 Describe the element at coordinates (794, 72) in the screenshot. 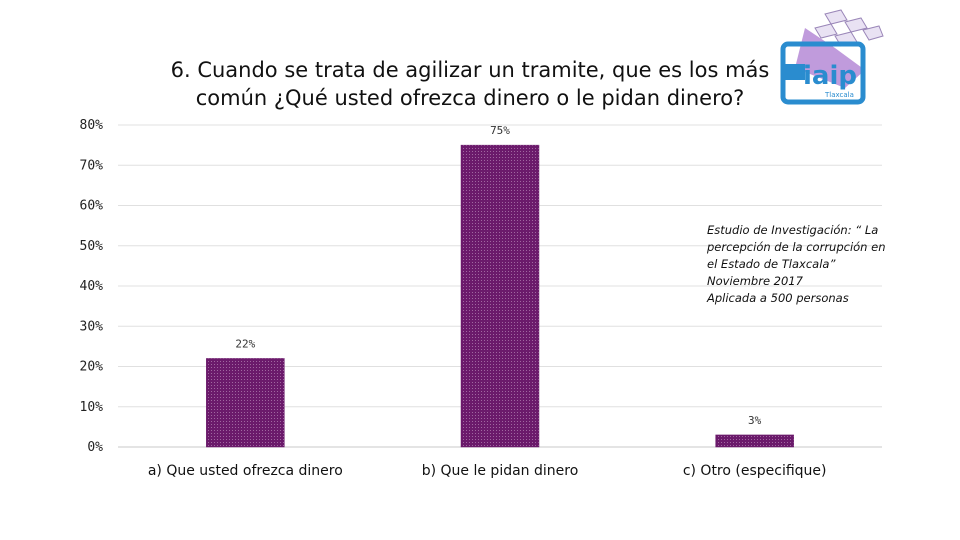

I see `logo-blue-tab` at that location.